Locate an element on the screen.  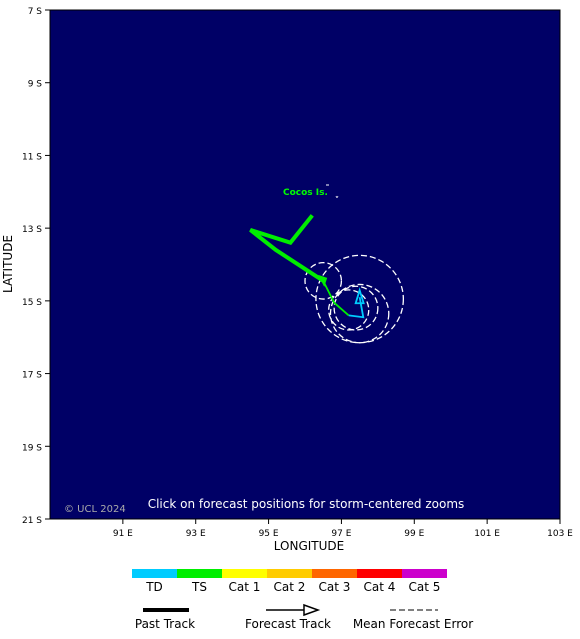
legend-label-cat-3: Cat 3 is located at coordinates (335, 587).